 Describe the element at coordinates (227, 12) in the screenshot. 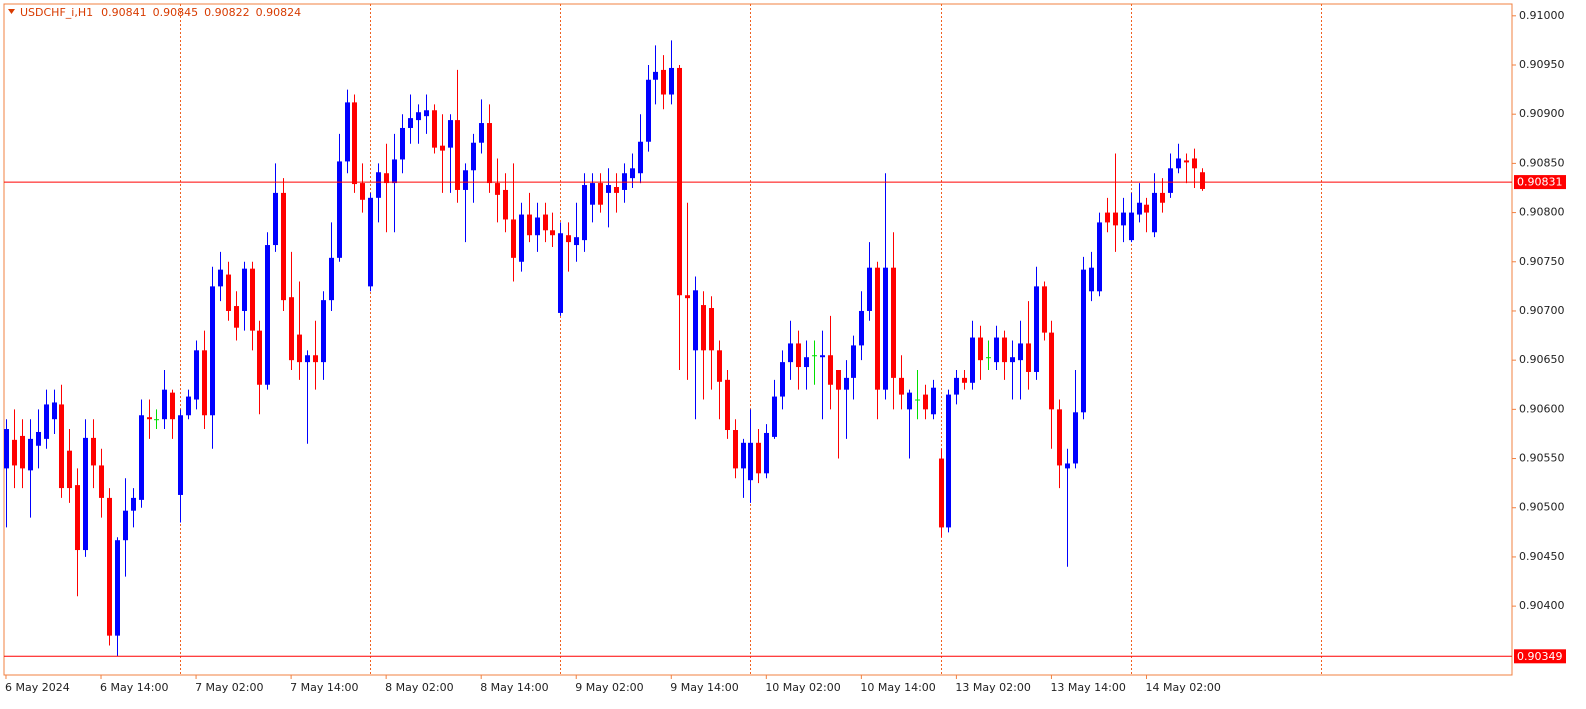

I see `low-value: 0.90822` at that location.